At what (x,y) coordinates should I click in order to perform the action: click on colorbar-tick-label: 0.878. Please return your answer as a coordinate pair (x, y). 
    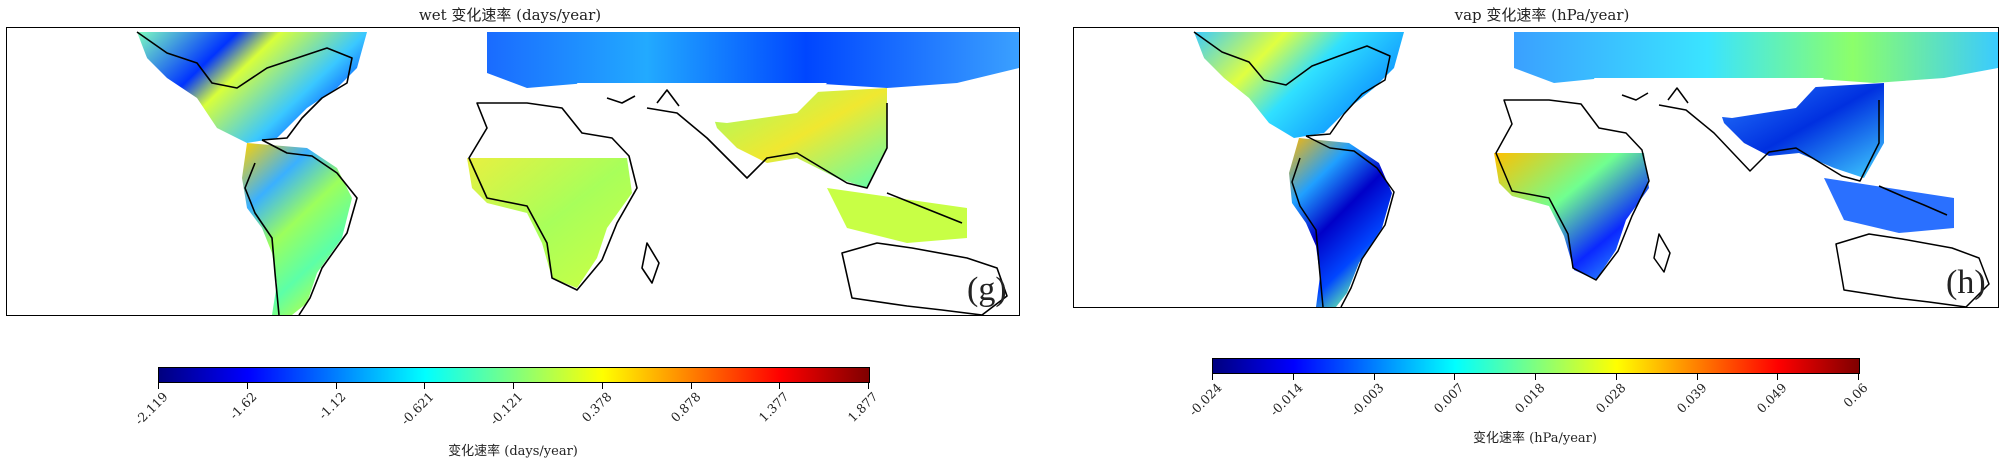
    Looking at the image, I should click on (685, 407).